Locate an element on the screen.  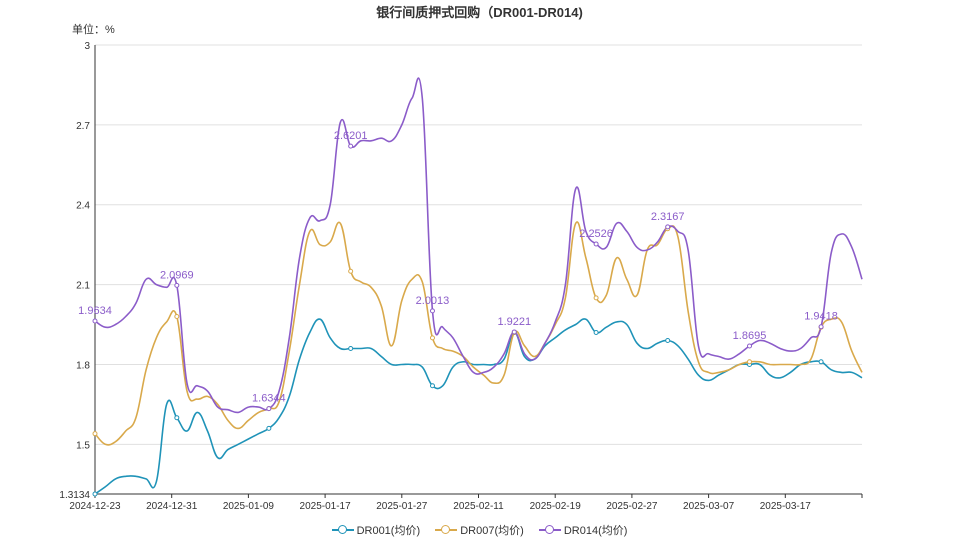
legend-item-dr001: DR001(均价) is located at coordinates (376, 530).